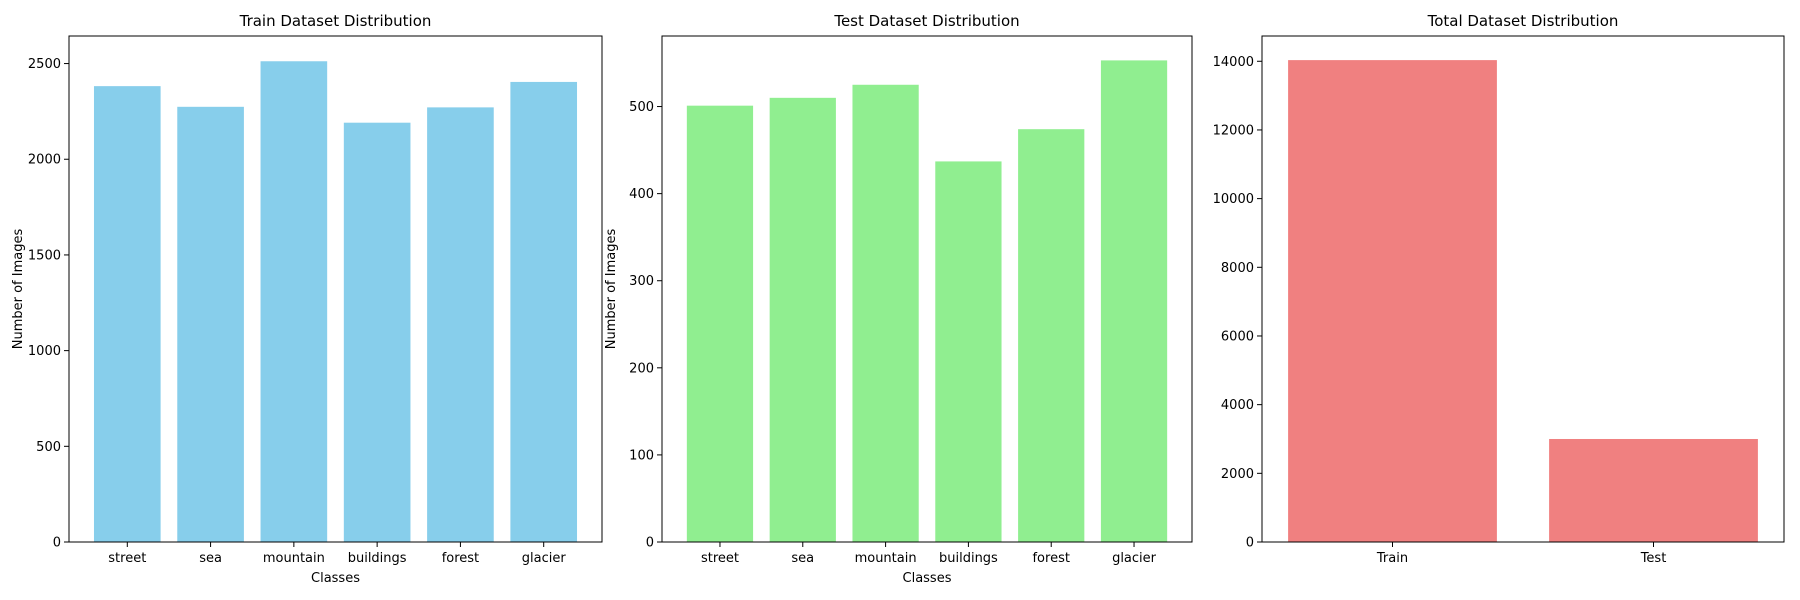  I want to click on y-tick-label: 400, so click(641, 194).